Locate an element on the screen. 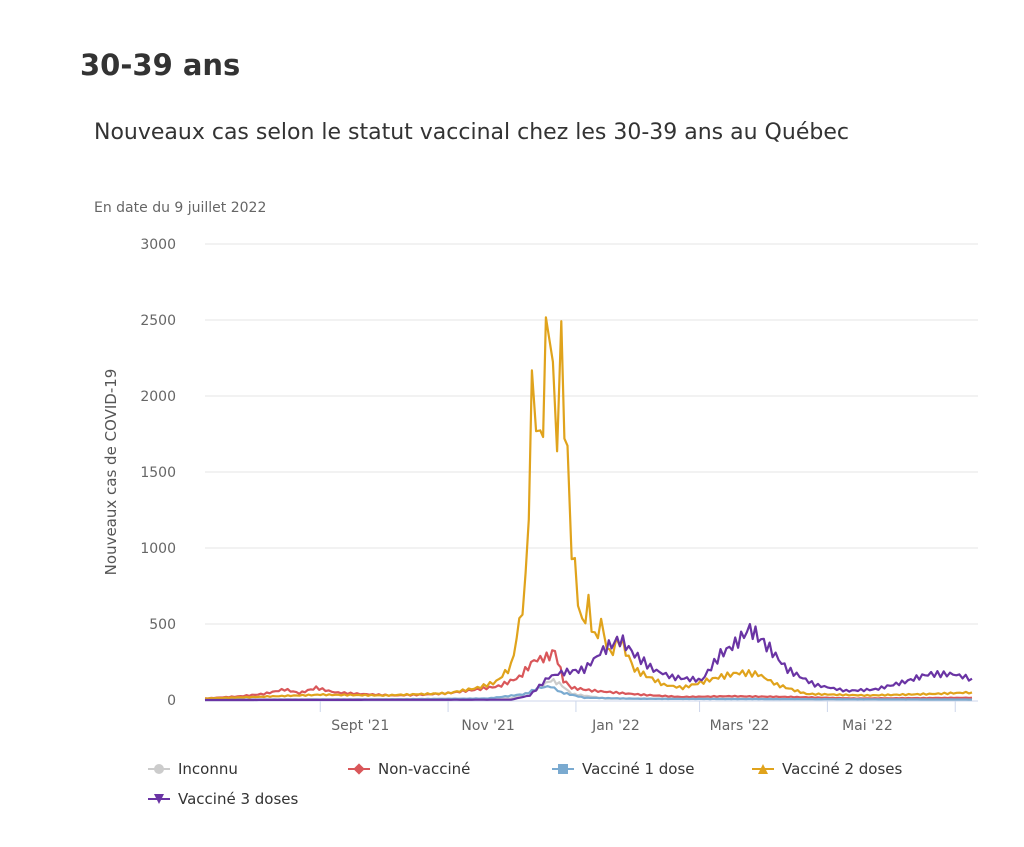  legend-item: Vacciné 2 doses is located at coordinates (827, 769).